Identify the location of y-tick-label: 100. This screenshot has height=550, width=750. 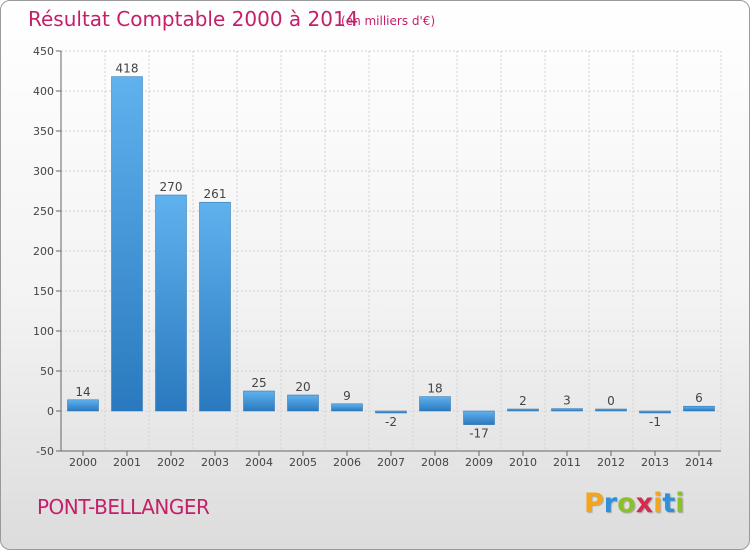
(43, 331).